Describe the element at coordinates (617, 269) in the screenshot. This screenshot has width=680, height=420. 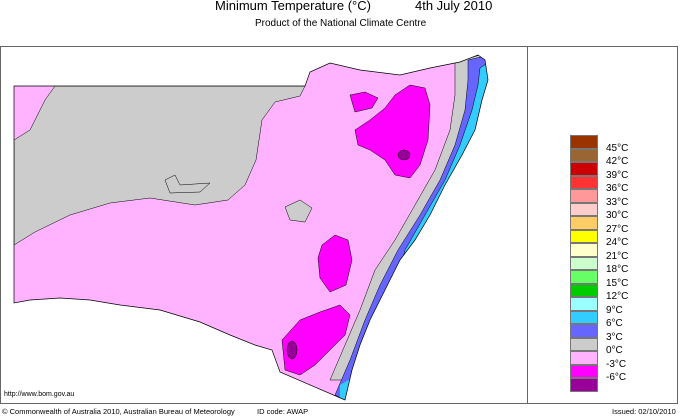
I see `legend-label: 18°C` at that location.